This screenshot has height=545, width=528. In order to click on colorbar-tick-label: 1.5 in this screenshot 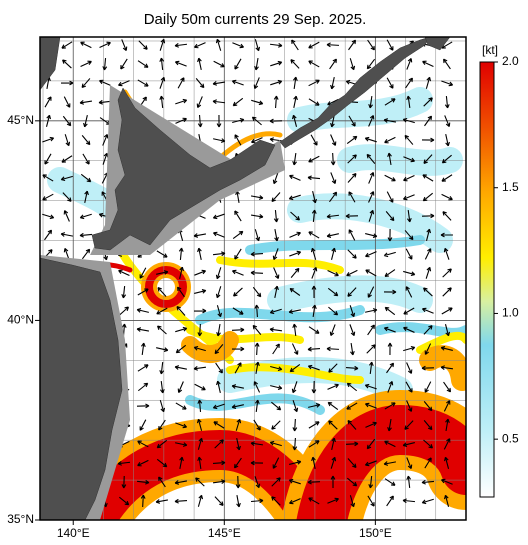, I will do `click(510, 187)`.